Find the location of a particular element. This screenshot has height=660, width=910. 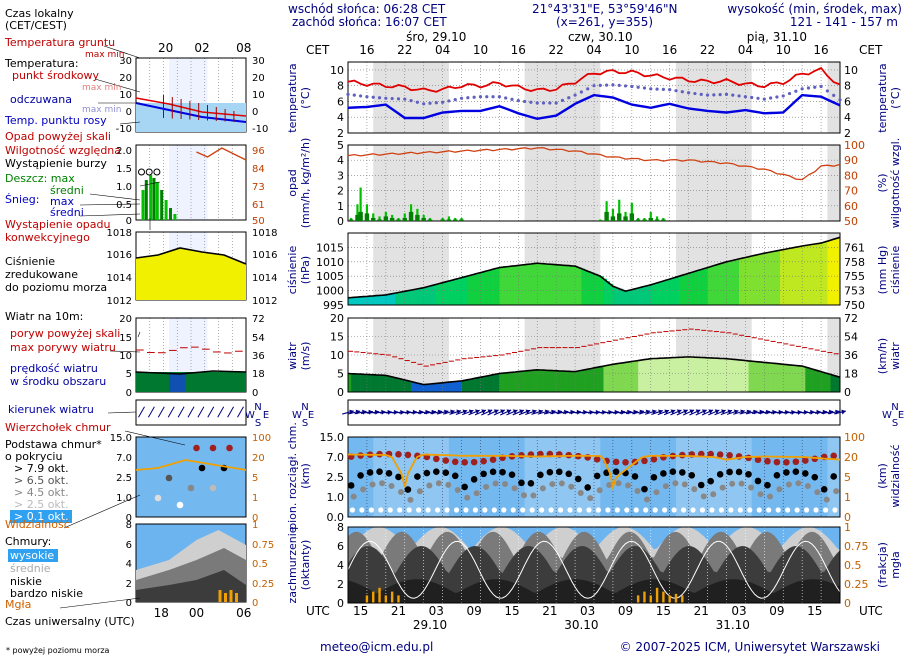

cloud-height-label: 7.0 is located at coordinates (336, 457).